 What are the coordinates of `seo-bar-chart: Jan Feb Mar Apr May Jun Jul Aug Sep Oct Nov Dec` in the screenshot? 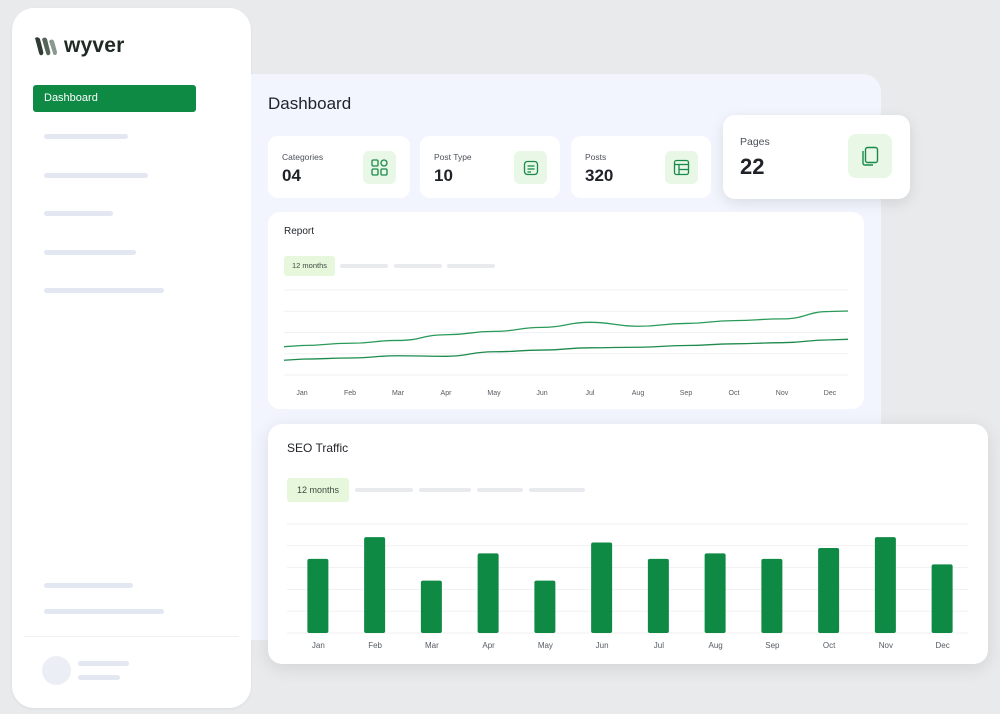 It's located at (627, 586).